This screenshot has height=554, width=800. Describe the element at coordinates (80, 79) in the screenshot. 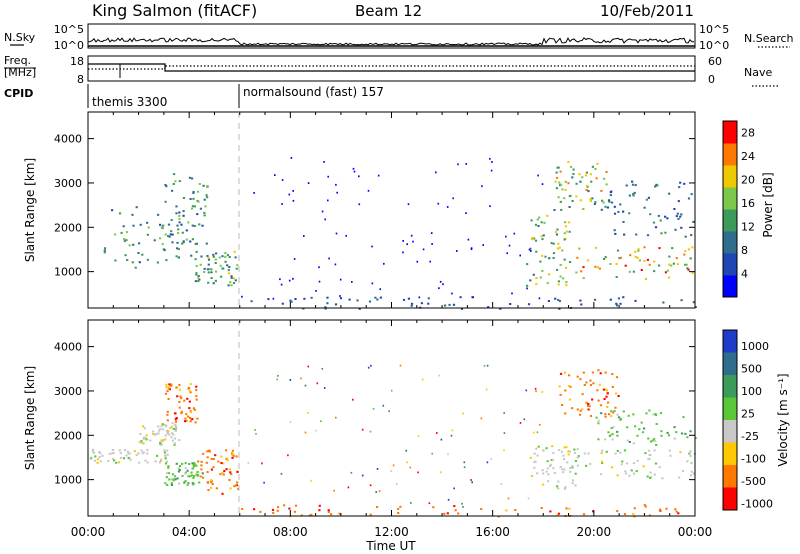

I see `freq-tick-bottom: 8` at that location.